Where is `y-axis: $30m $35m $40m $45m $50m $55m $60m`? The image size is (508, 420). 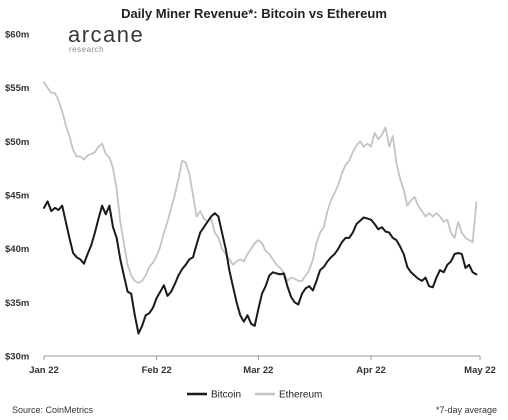
y-axis: $30m $35m $40m $45m $50m $55m $60m is located at coordinates (17, 196).